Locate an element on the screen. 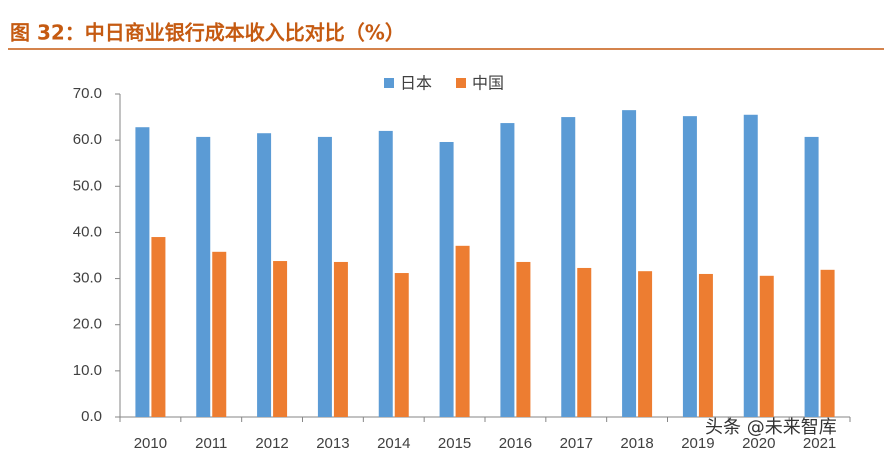 The width and height of the screenshot is (886, 453). y-tick-label: 50.0 is located at coordinates (87, 185).